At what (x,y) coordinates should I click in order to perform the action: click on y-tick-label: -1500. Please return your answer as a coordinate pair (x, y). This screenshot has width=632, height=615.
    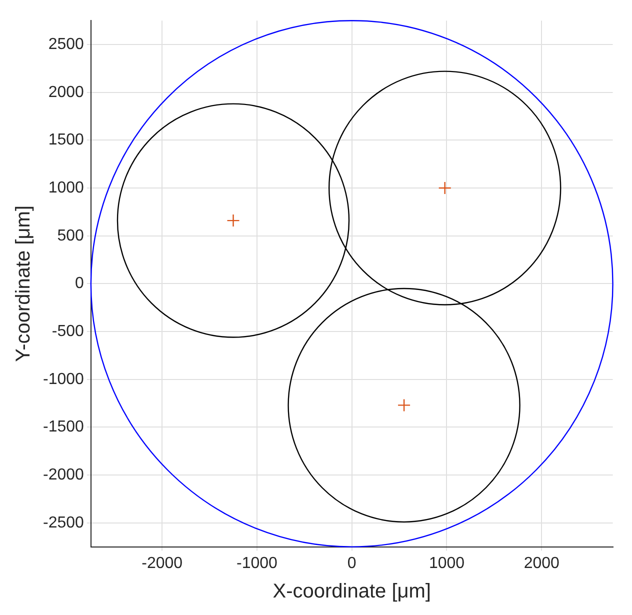
    Looking at the image, I should click on (63, 427).